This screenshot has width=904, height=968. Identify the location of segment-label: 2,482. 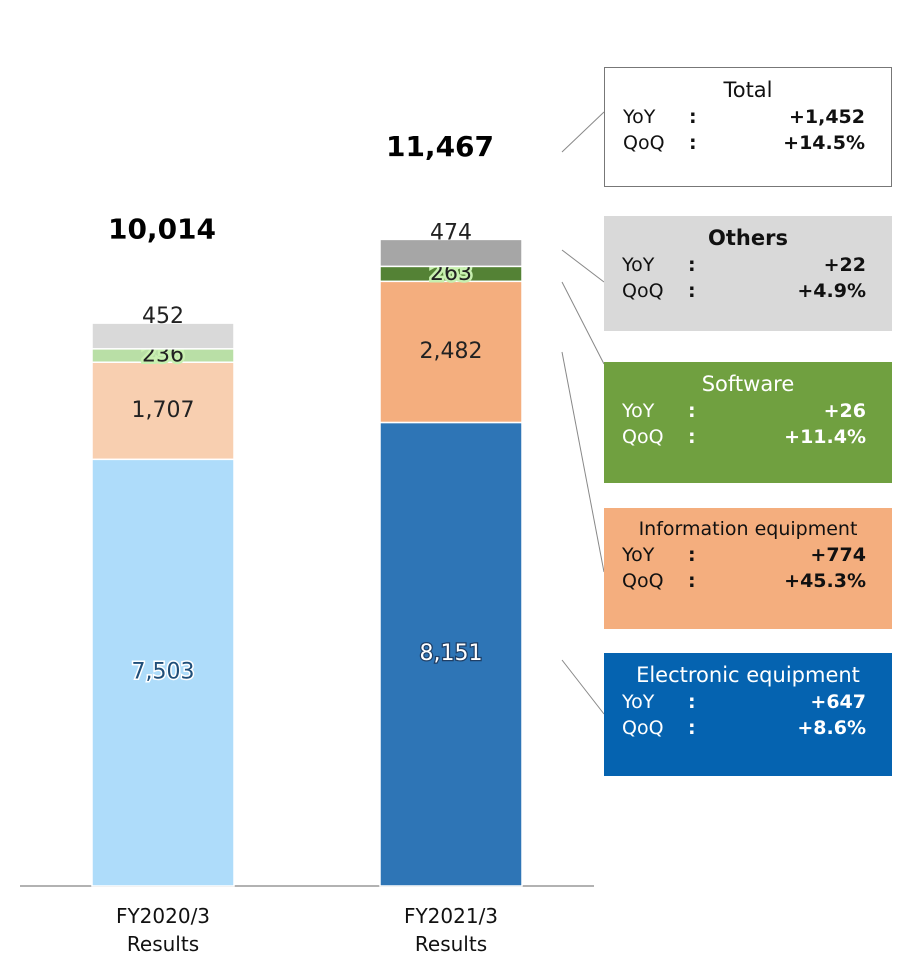
(451, 351).